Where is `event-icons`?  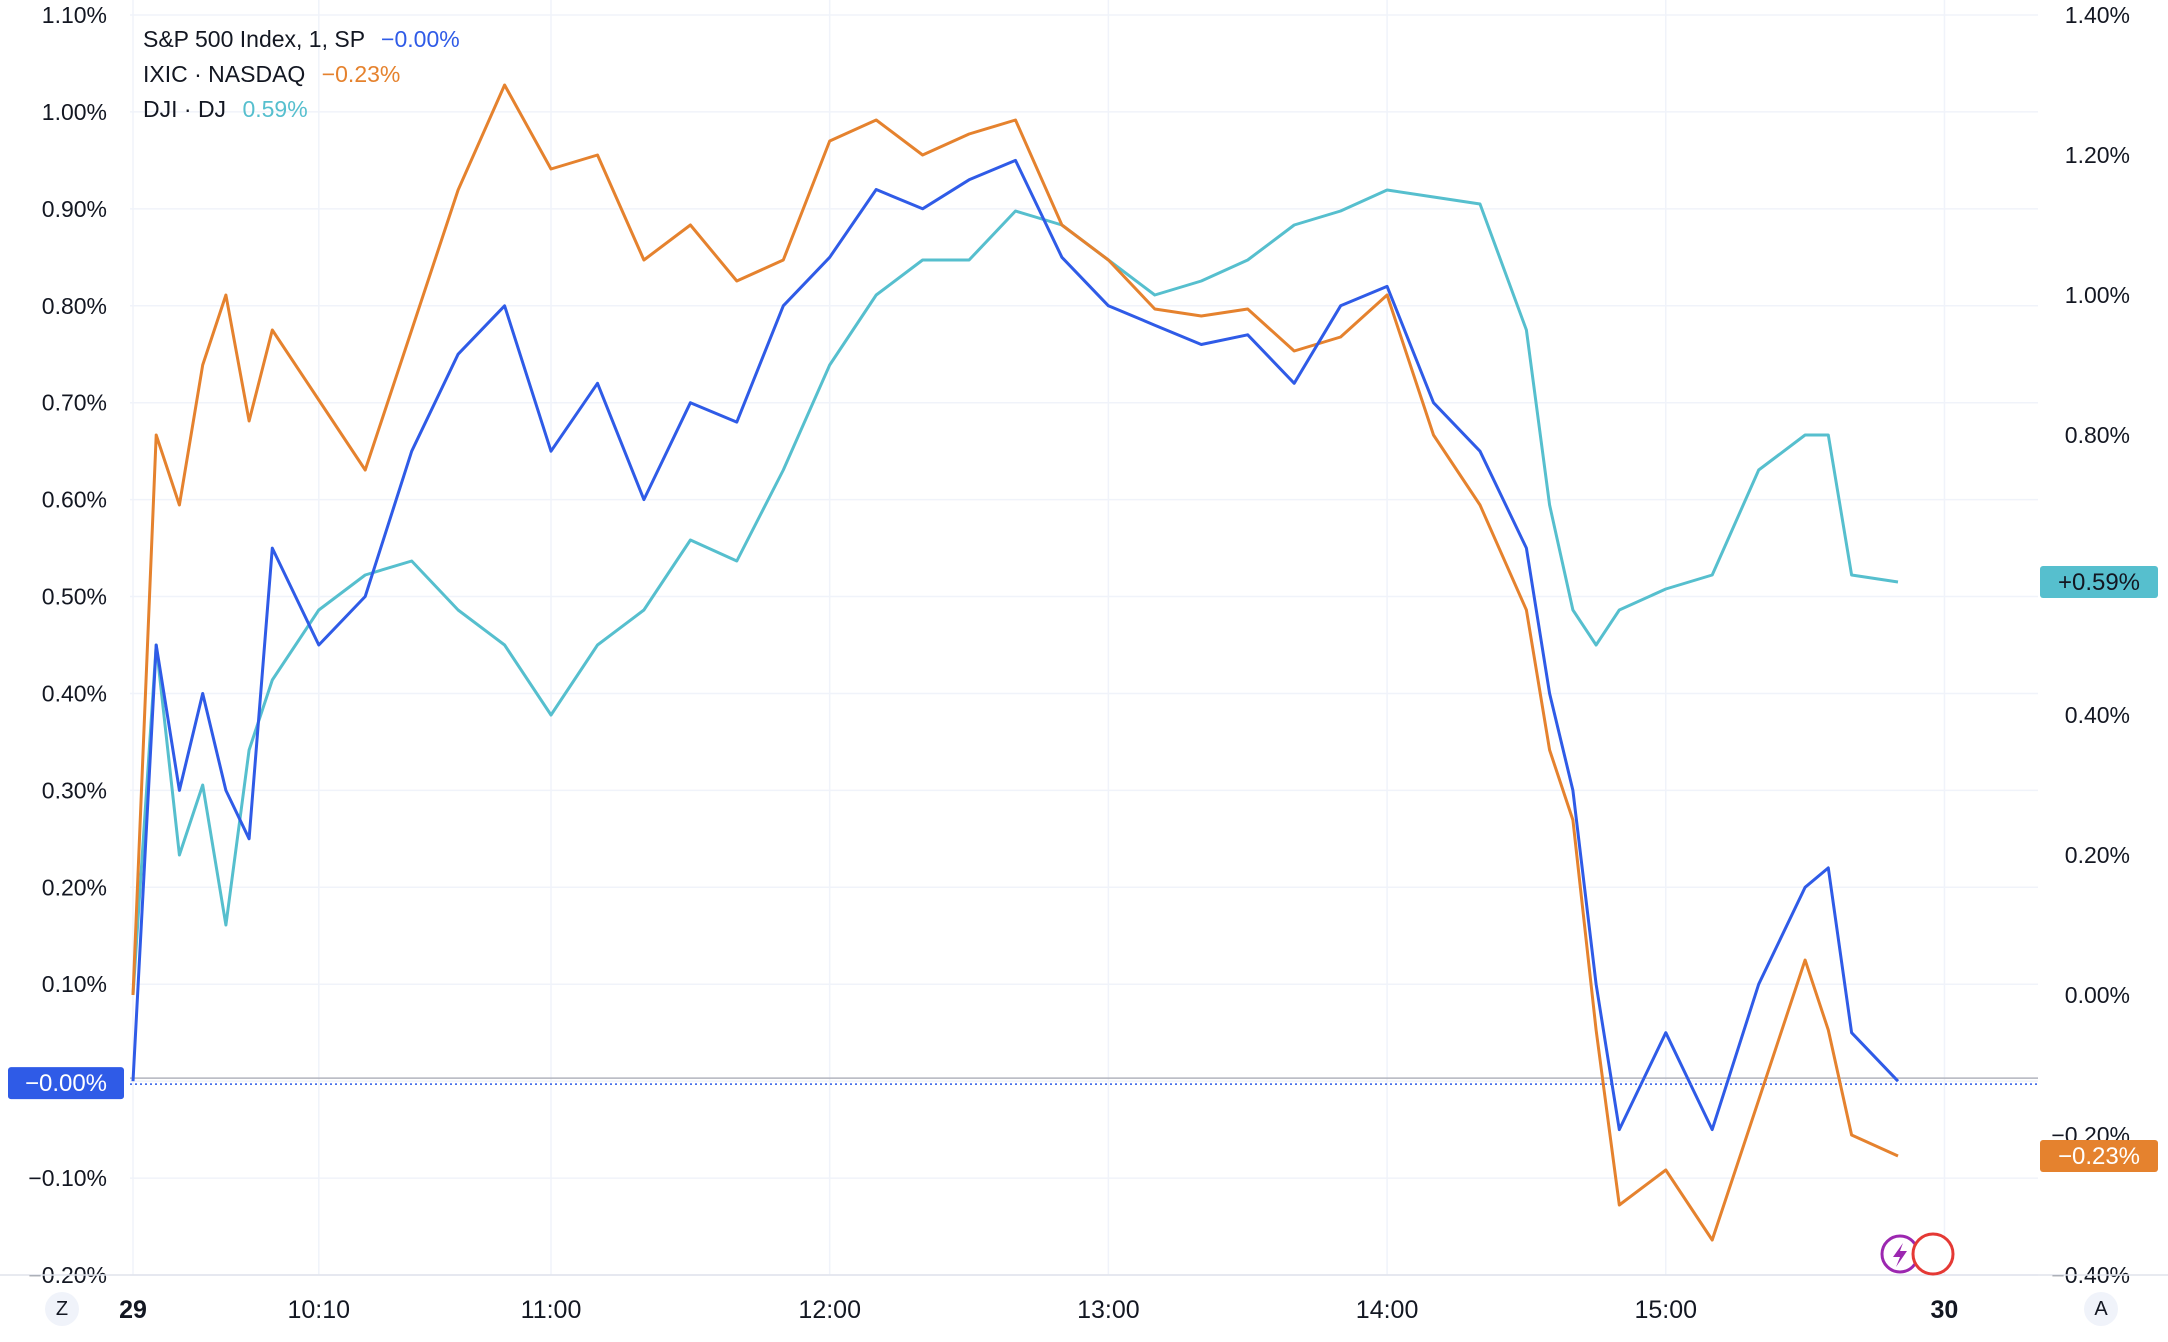 event-icons is located at coordinates (1917, 1254).